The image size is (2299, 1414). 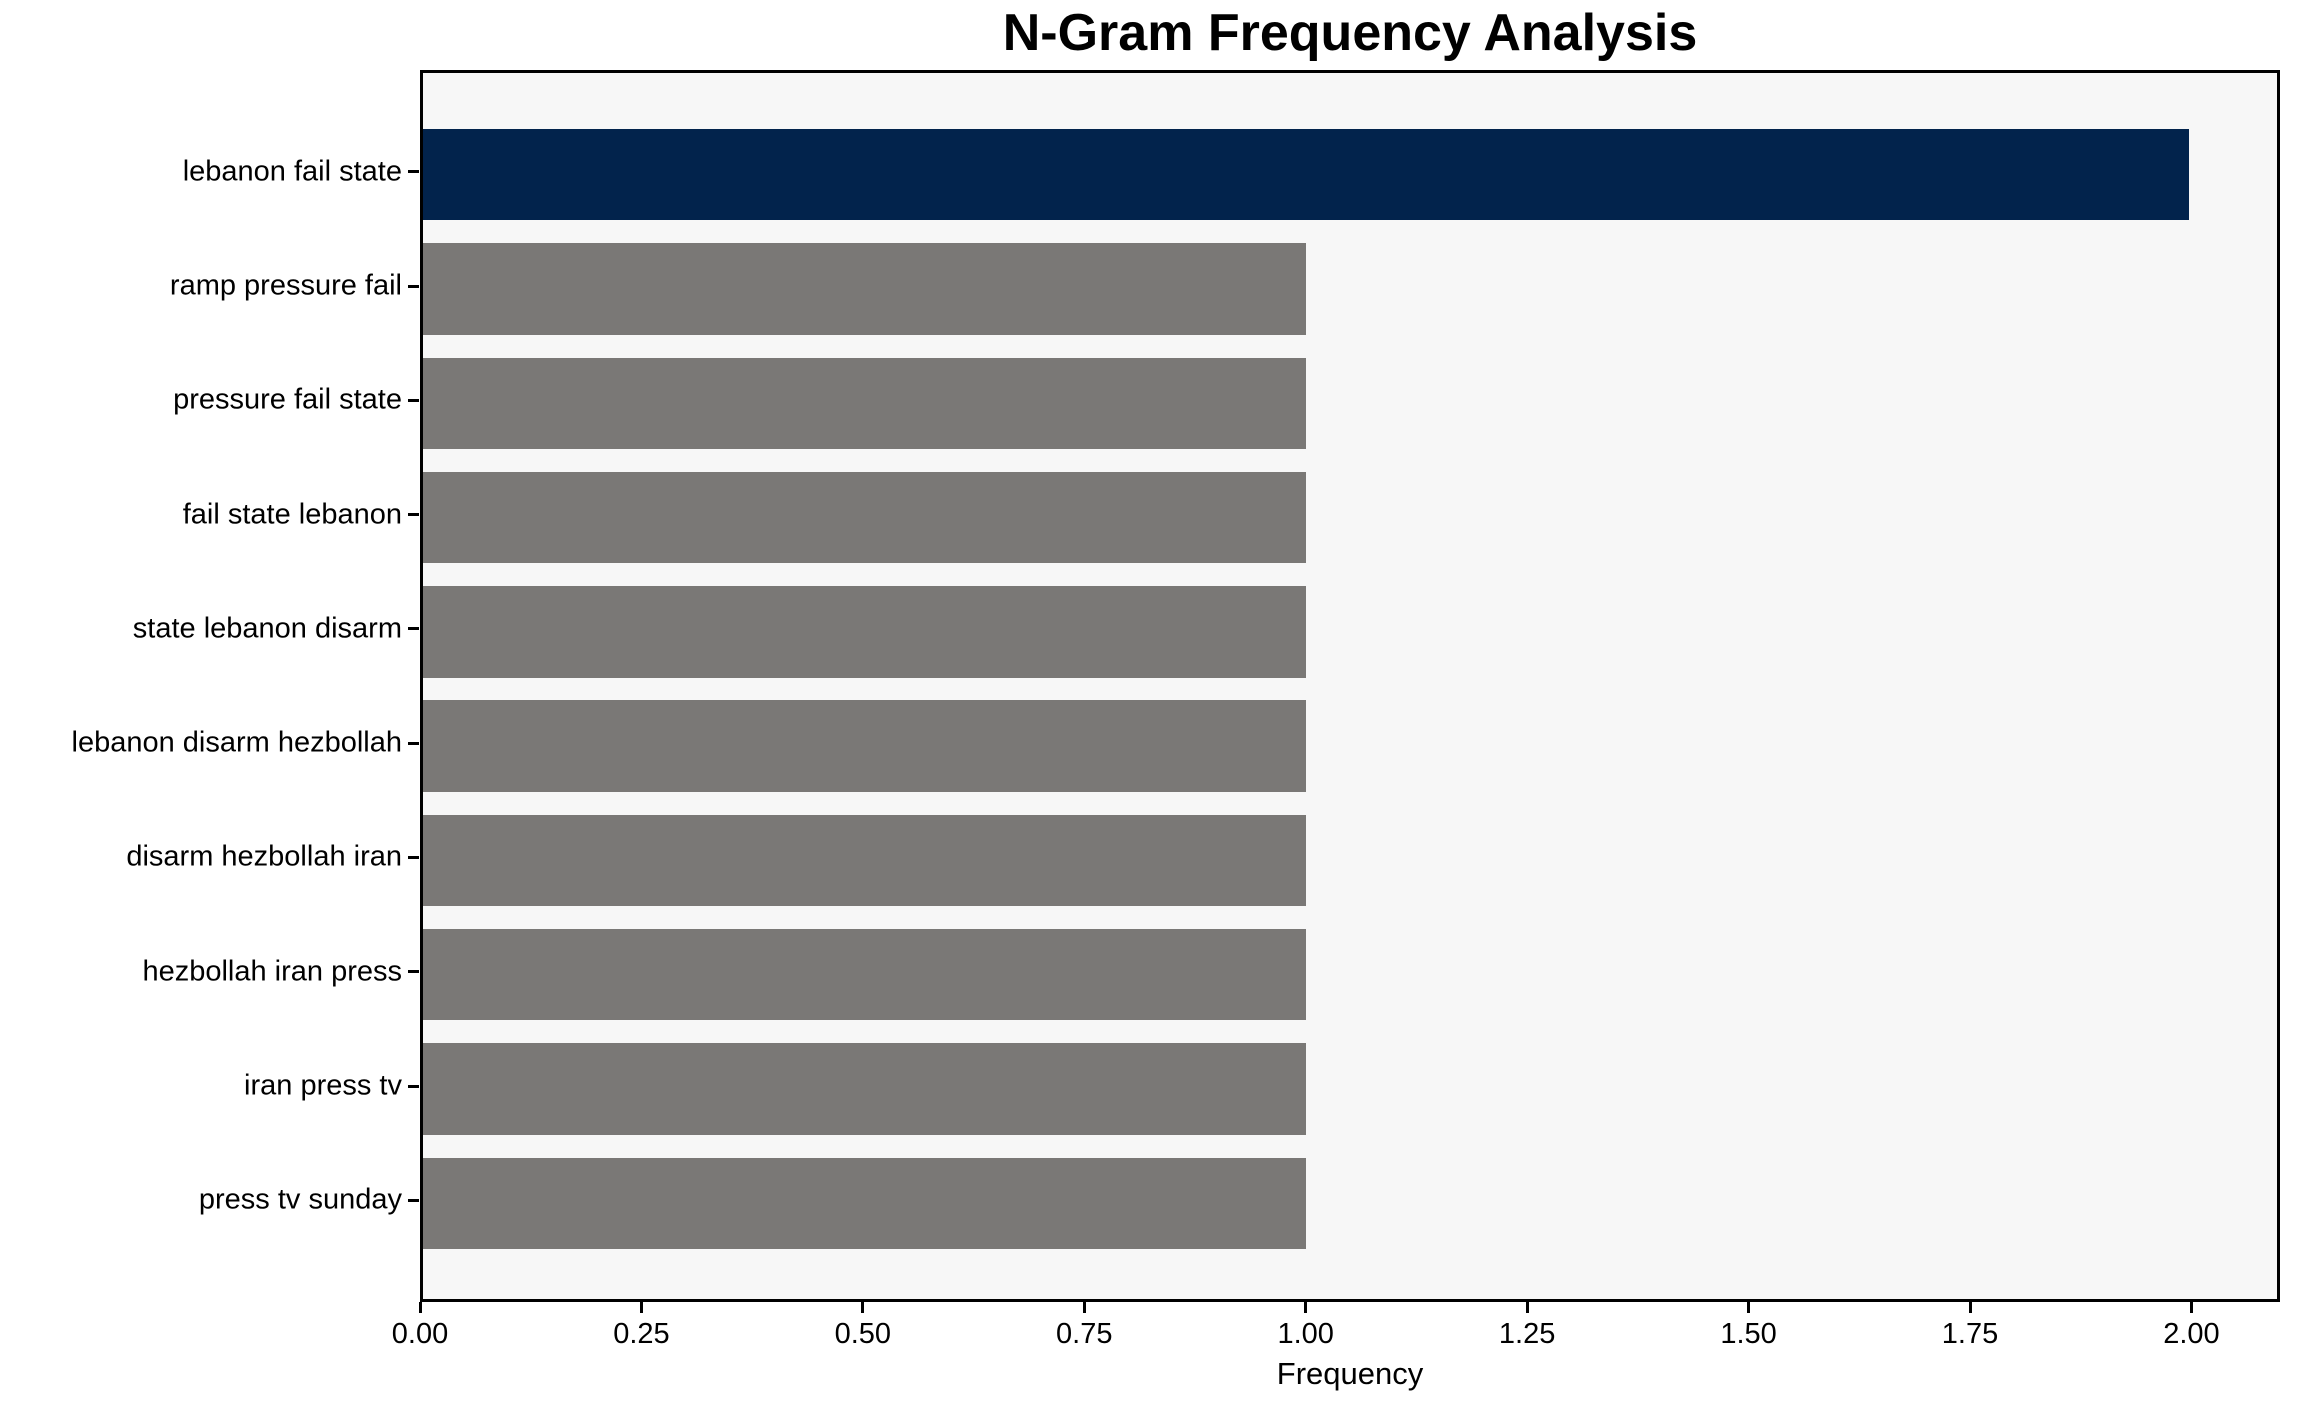 What do you see at coordinates (300, 1199) in the screenshot?
I see `y-tick-label: press tv sunday` at bounding box center [300, 1199].